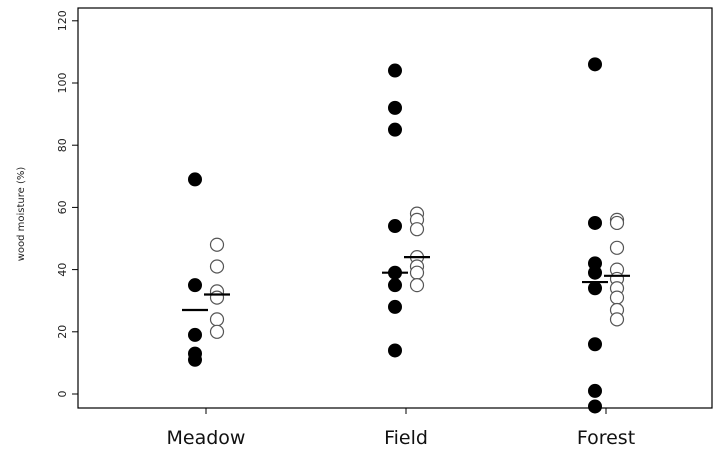 The height and width of the screenshot is (450, 719). Describe the element at coordinates (406, 438) in the screenshot. I see `category-label-field: Field` at that location.